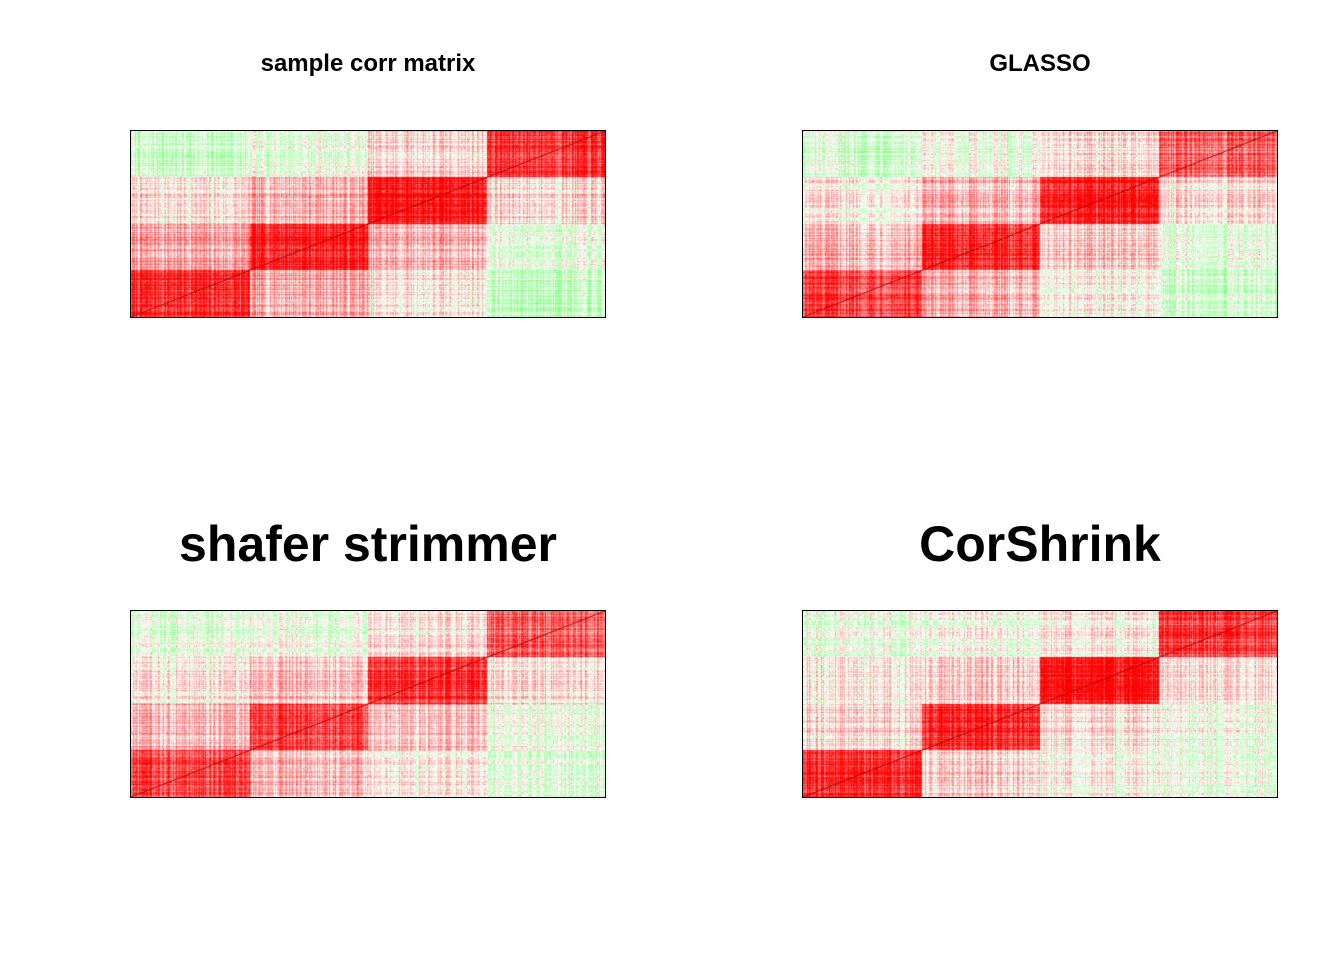  What do you see at coordinates (1040, 63) in the screenshot?
I see `chart-title: GLASSO` at bounding box center [1040, 63].